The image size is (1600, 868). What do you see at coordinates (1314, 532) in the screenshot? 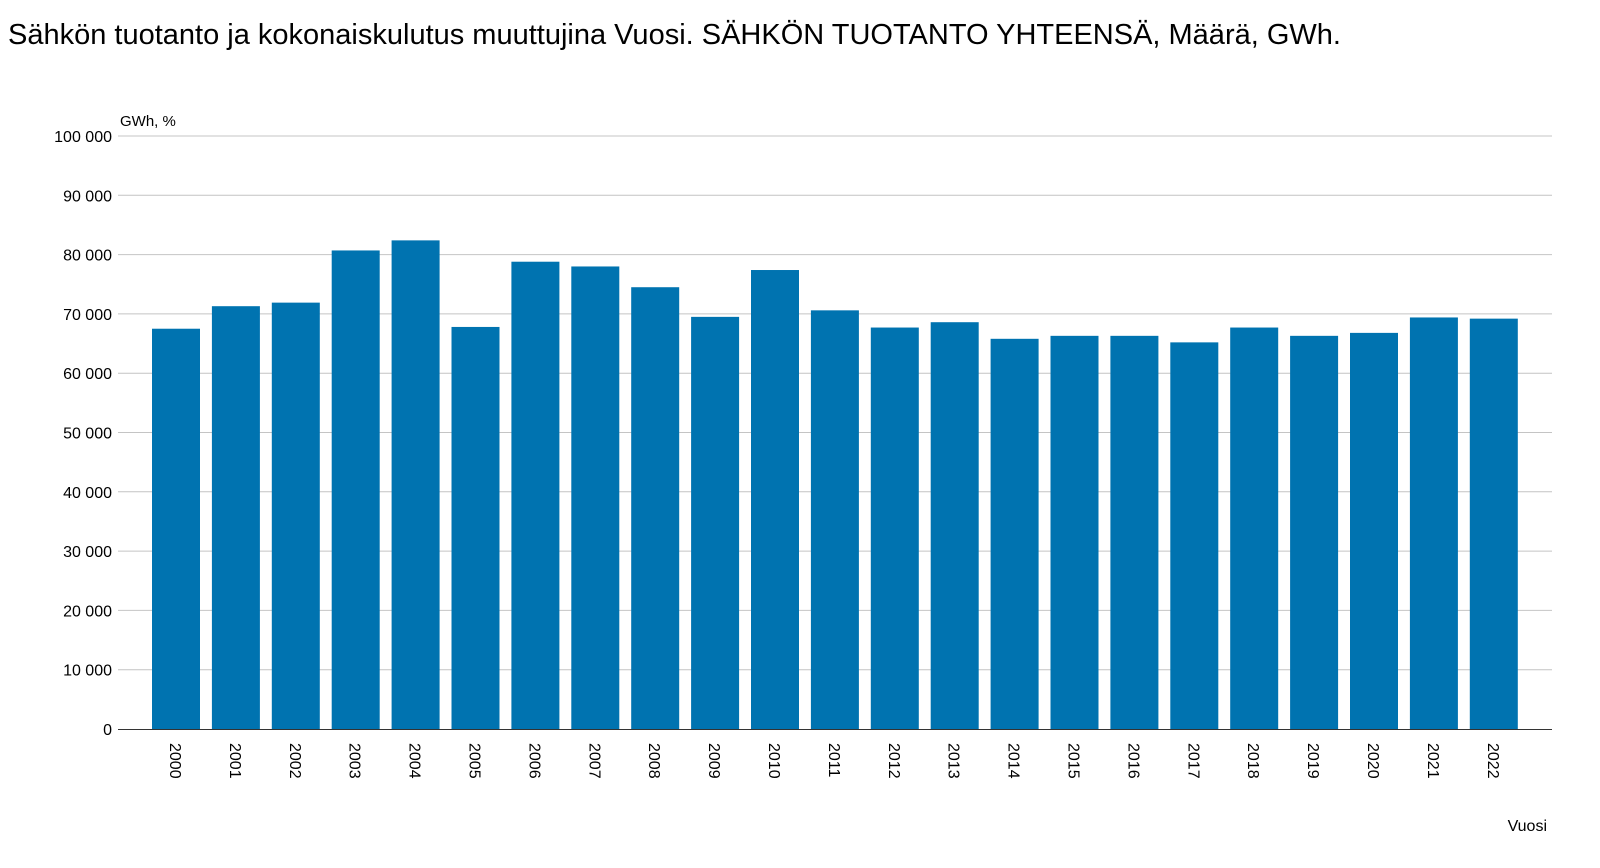
I see `bar-2019` at bounding box center [1314, 532].